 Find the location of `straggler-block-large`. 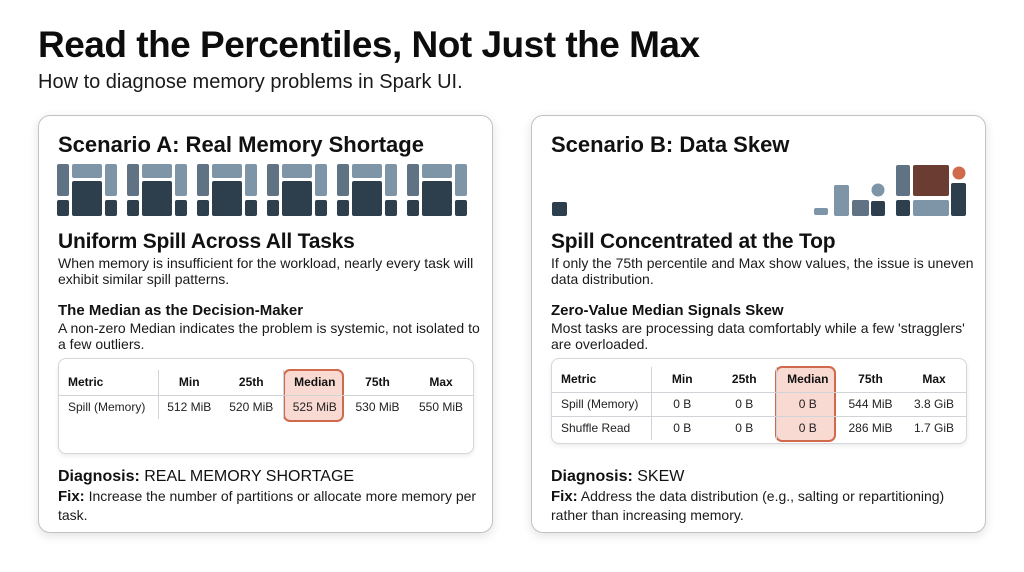

straggler-block-large is located at coordinates (931, 180).